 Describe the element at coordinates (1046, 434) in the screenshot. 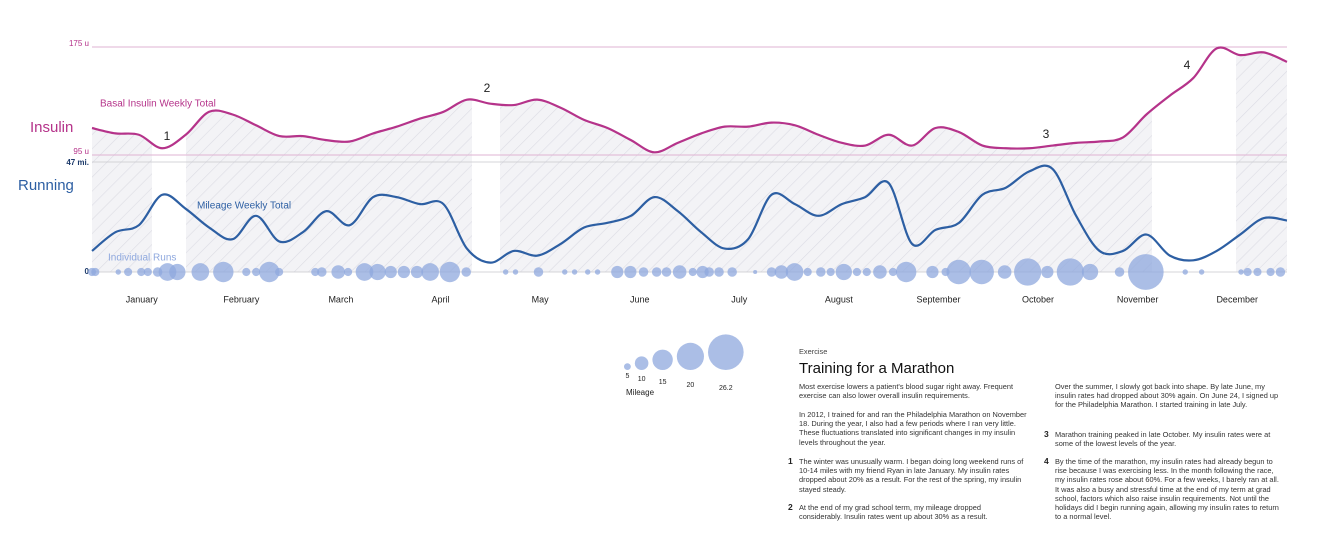

I see `note-number: 3` at that location.